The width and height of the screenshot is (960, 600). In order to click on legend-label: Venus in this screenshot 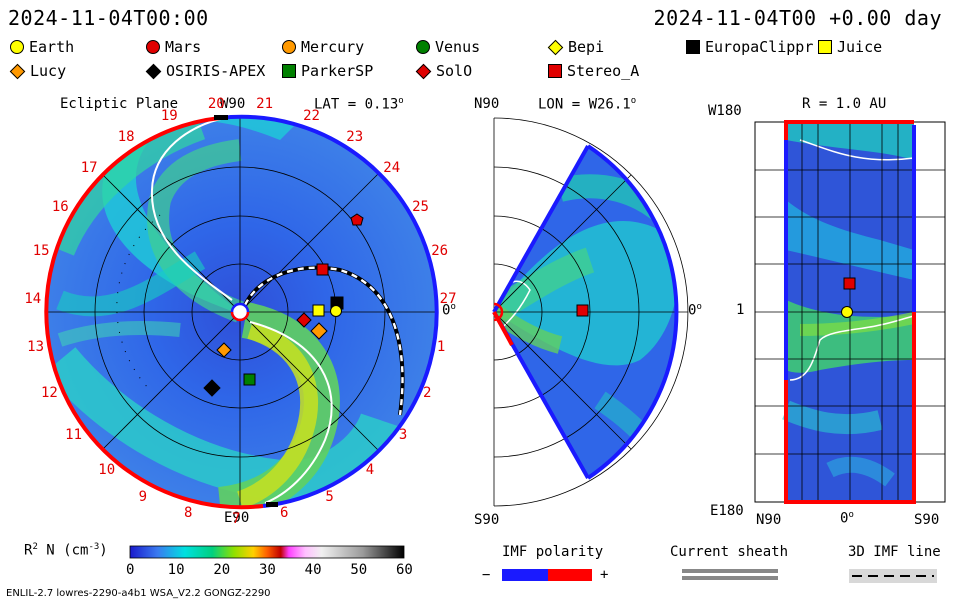, I will do `click(458, 47)`.